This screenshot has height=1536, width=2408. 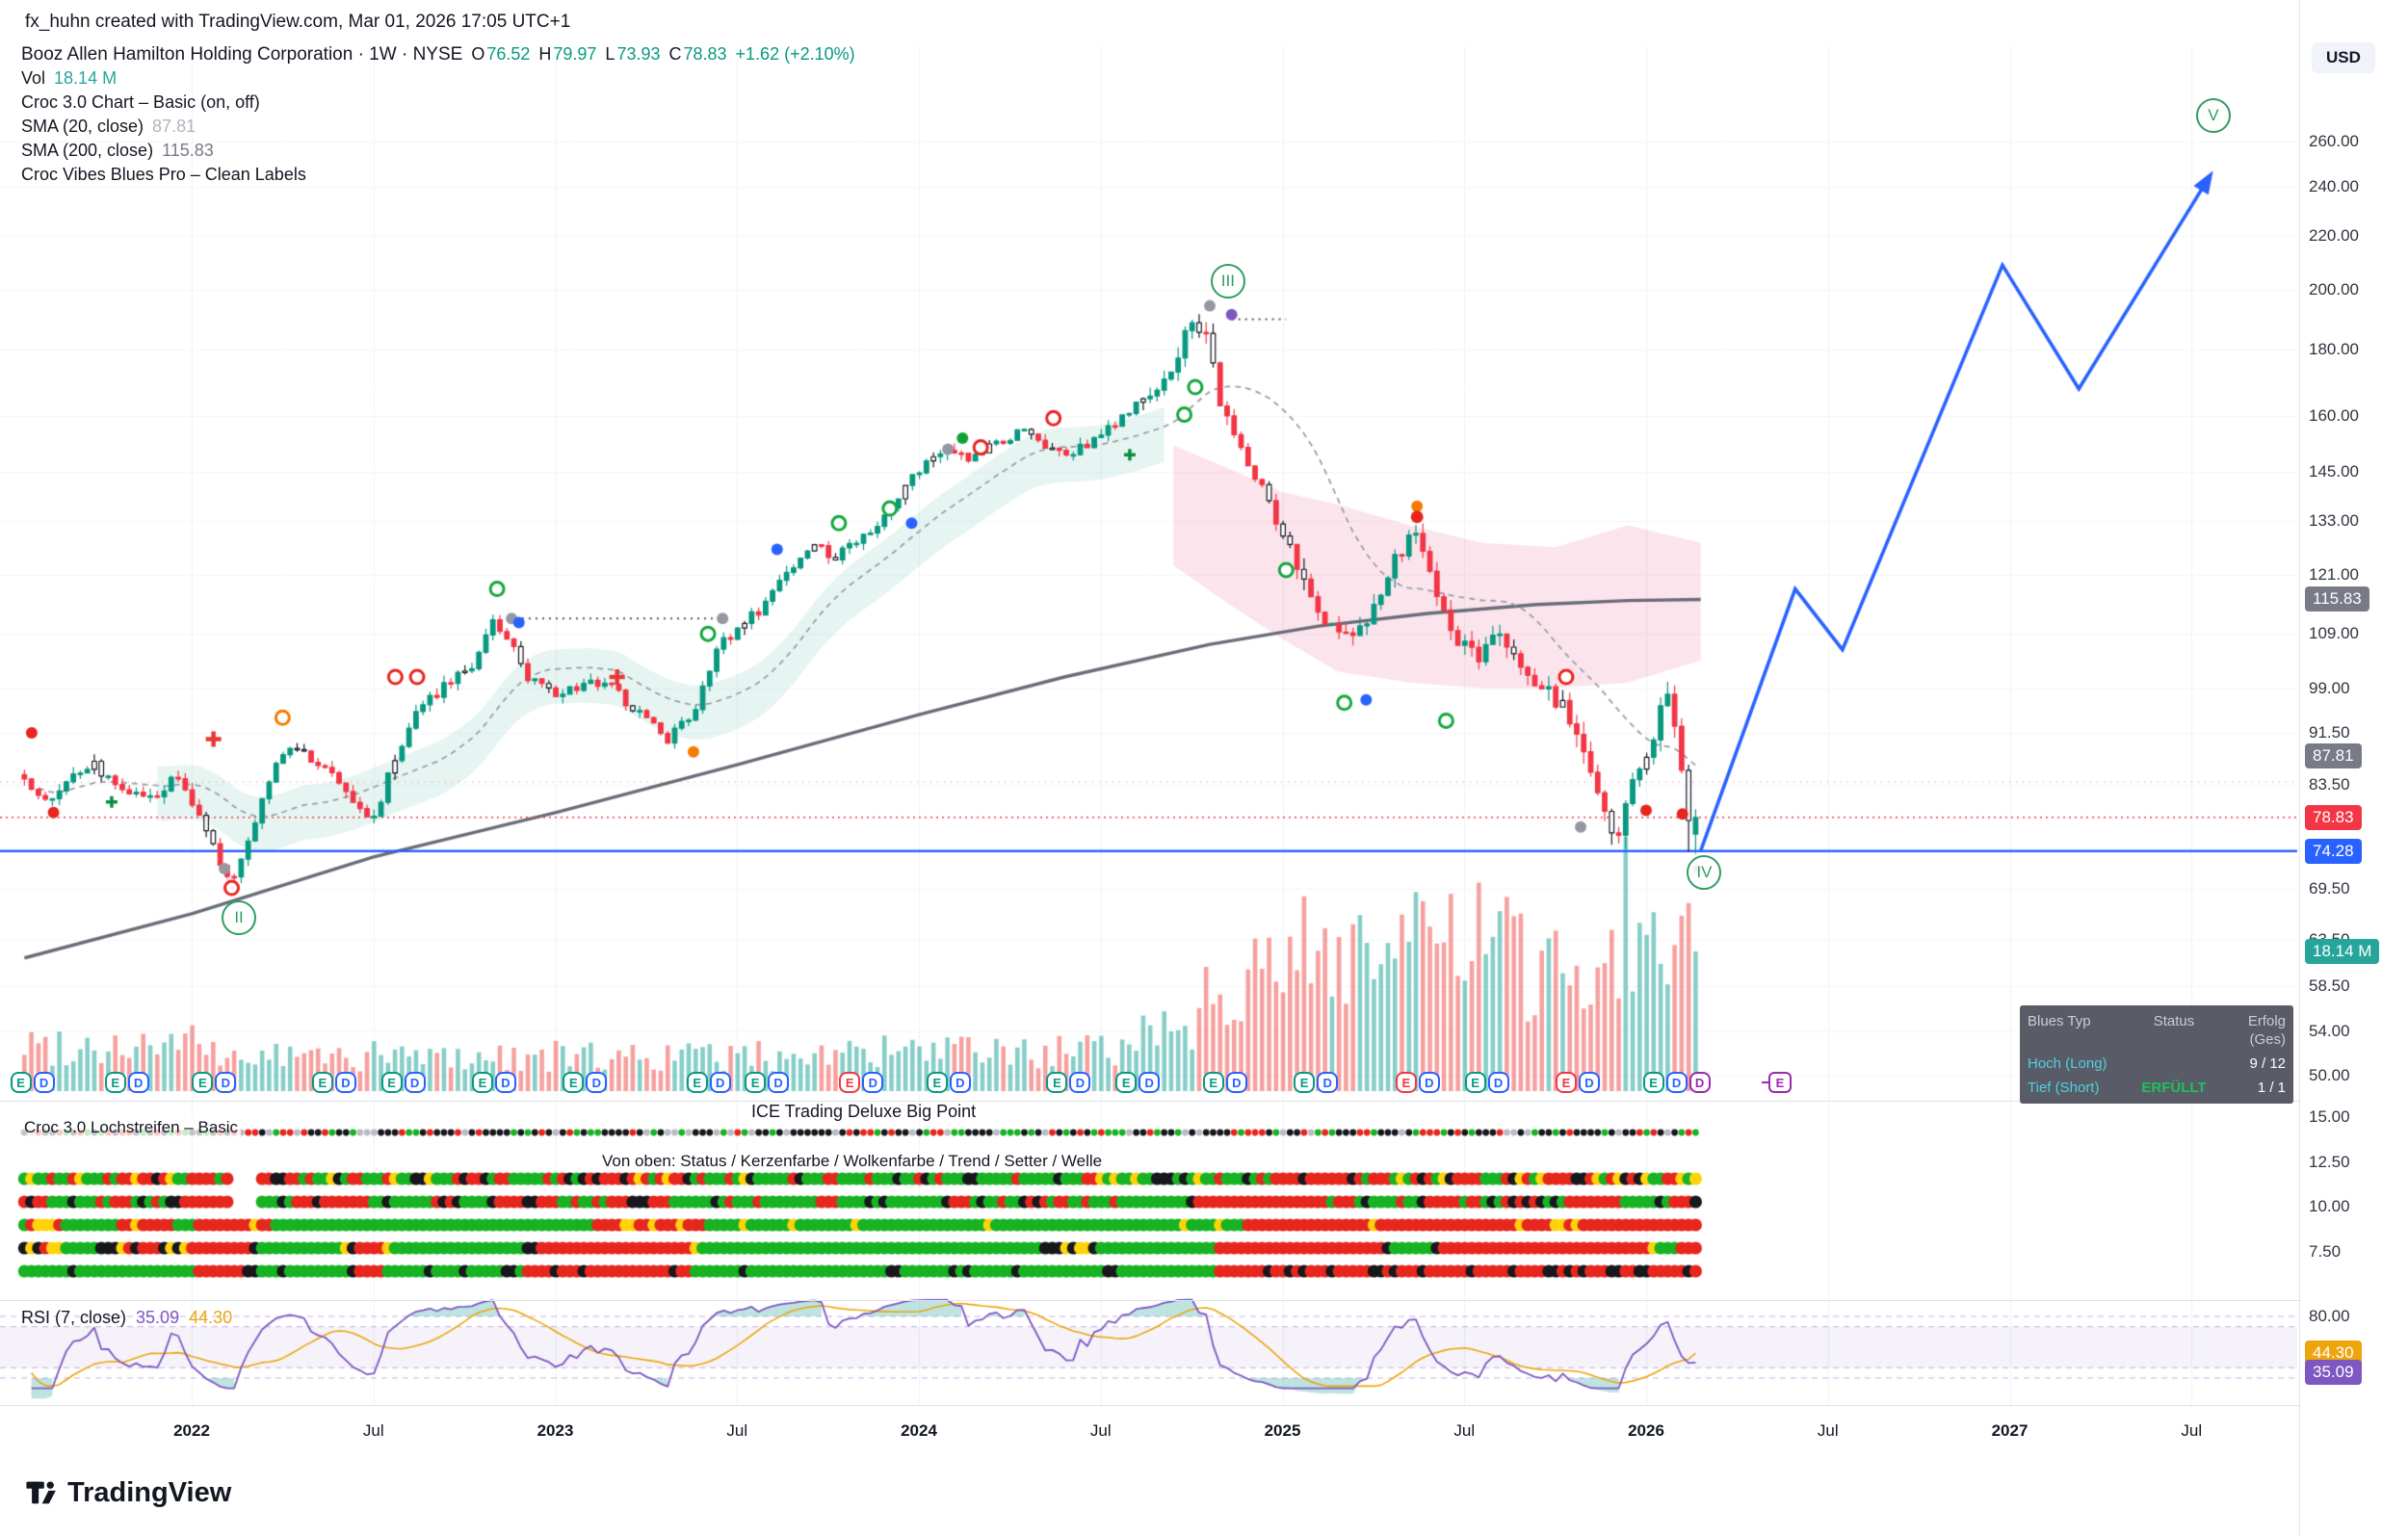 What do you see at coordinates (126, 1318) in the screenshot?
I see `rsi-legend-row: RSI (7, close) 35.09 44.30` at bounding box center [126, 1318].